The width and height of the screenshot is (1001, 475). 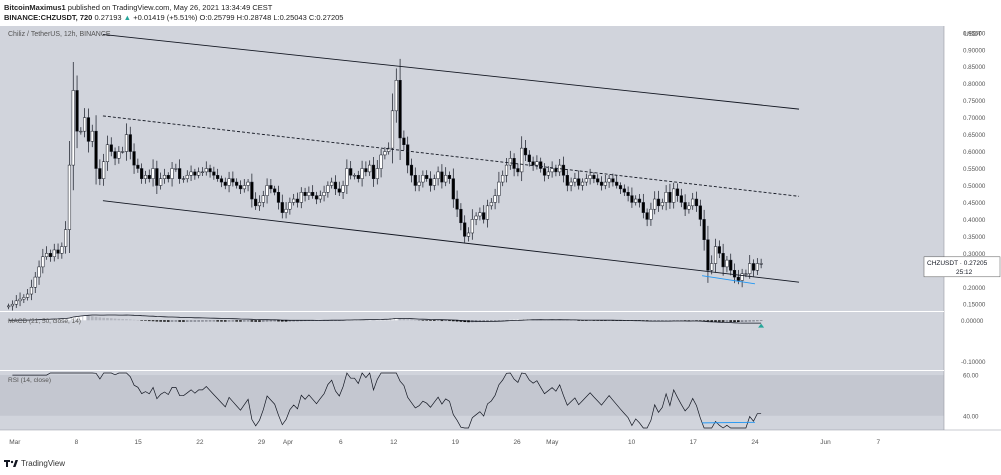 What do you see at coordinates (35, 7) in the screenshot?
I see `author-name: BitcoinMaximus1` at bounding box center [35, 7].